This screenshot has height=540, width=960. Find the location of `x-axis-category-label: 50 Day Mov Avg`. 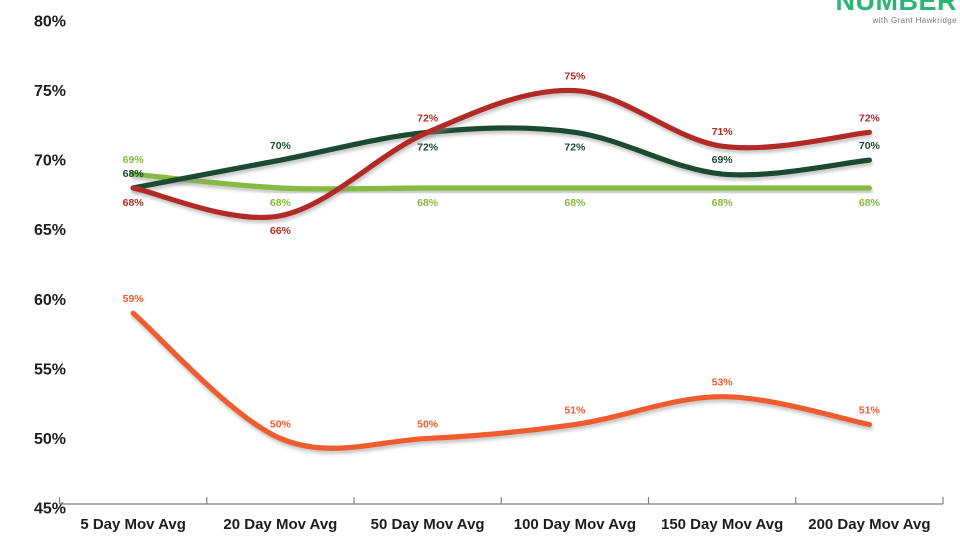

x-axis-category-label: 50 Day Mov Avg is located at coordinates (428, 524).